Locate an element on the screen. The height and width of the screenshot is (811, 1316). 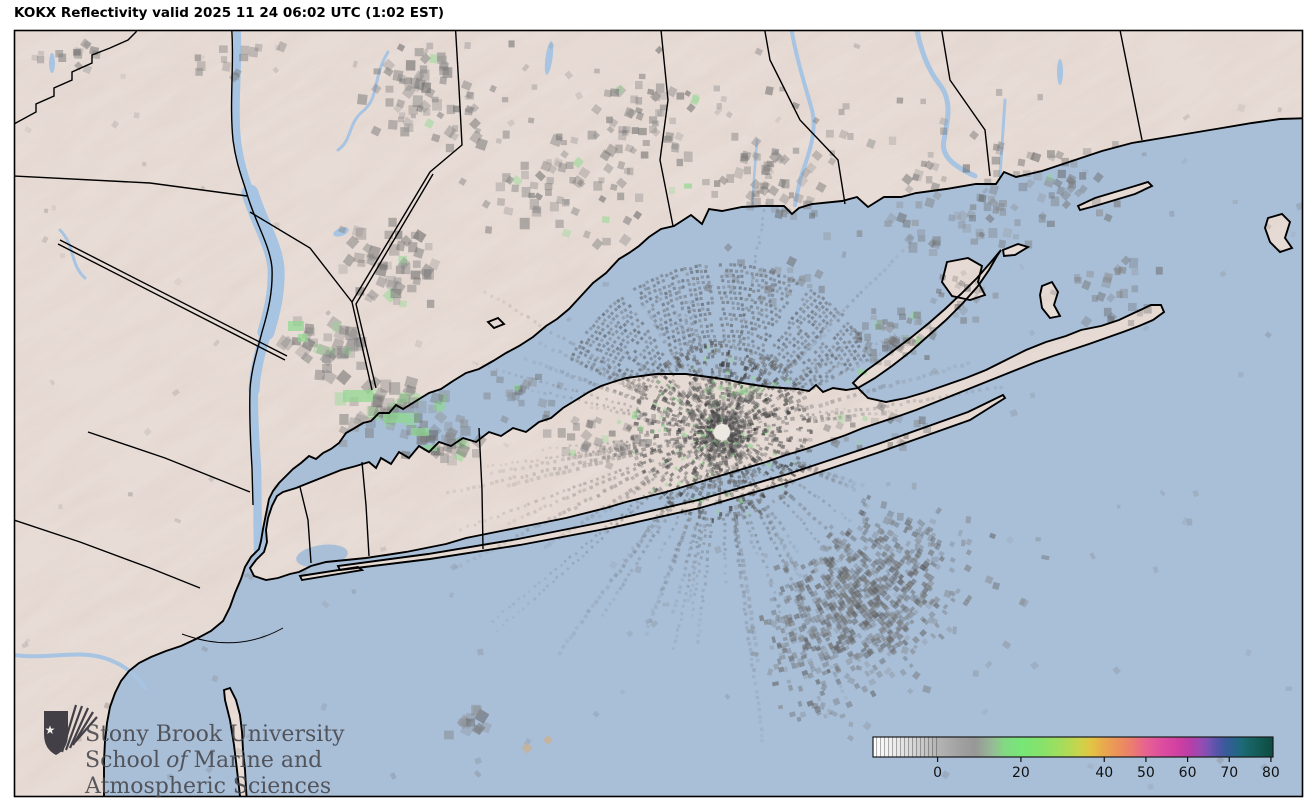
colorbar-tick-label: 70 is located at coordinates (1229, 773).